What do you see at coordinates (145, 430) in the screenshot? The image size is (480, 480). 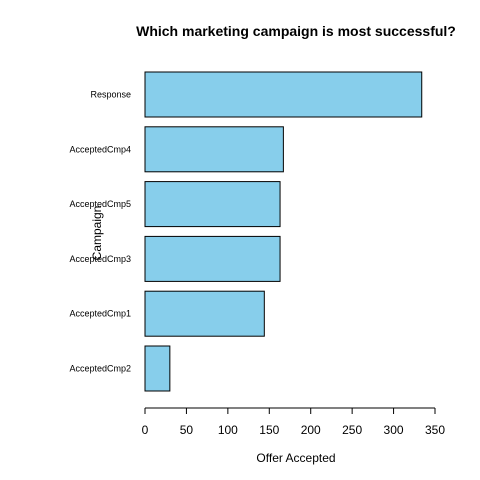 I see `x-tick-label: 0` at bounding box center [145, 430].